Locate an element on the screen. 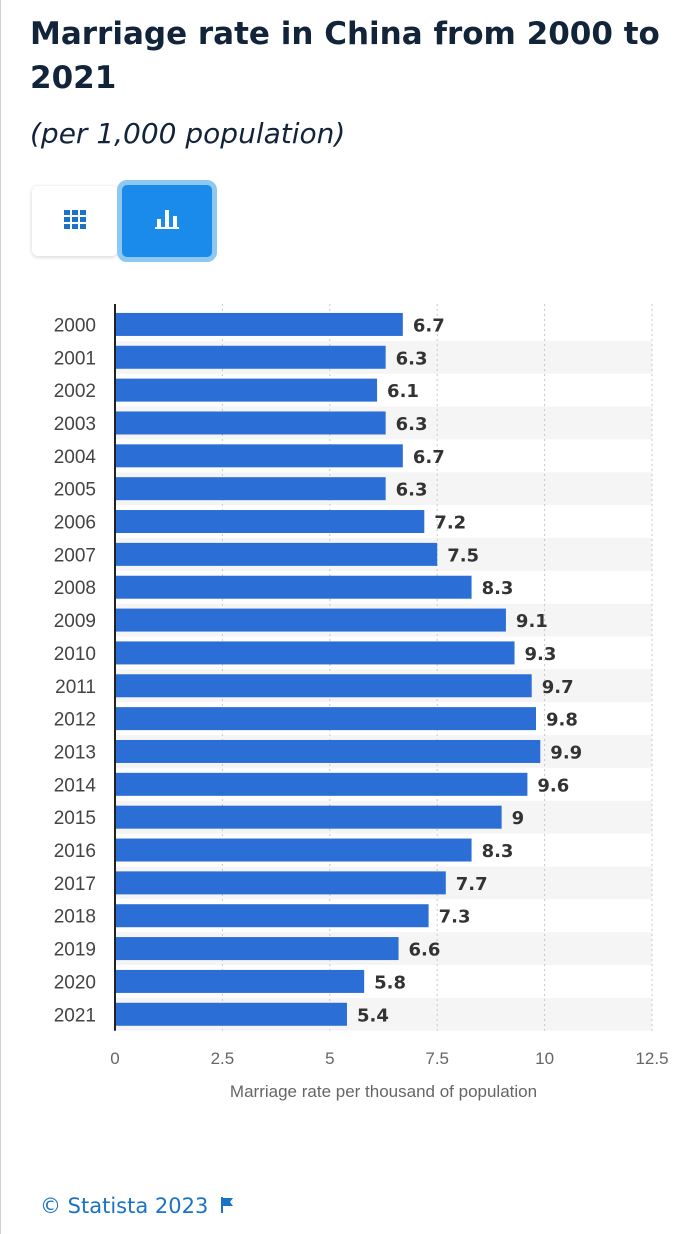  x-tick-label: 12.5 is located at coordinates (651, 1058).